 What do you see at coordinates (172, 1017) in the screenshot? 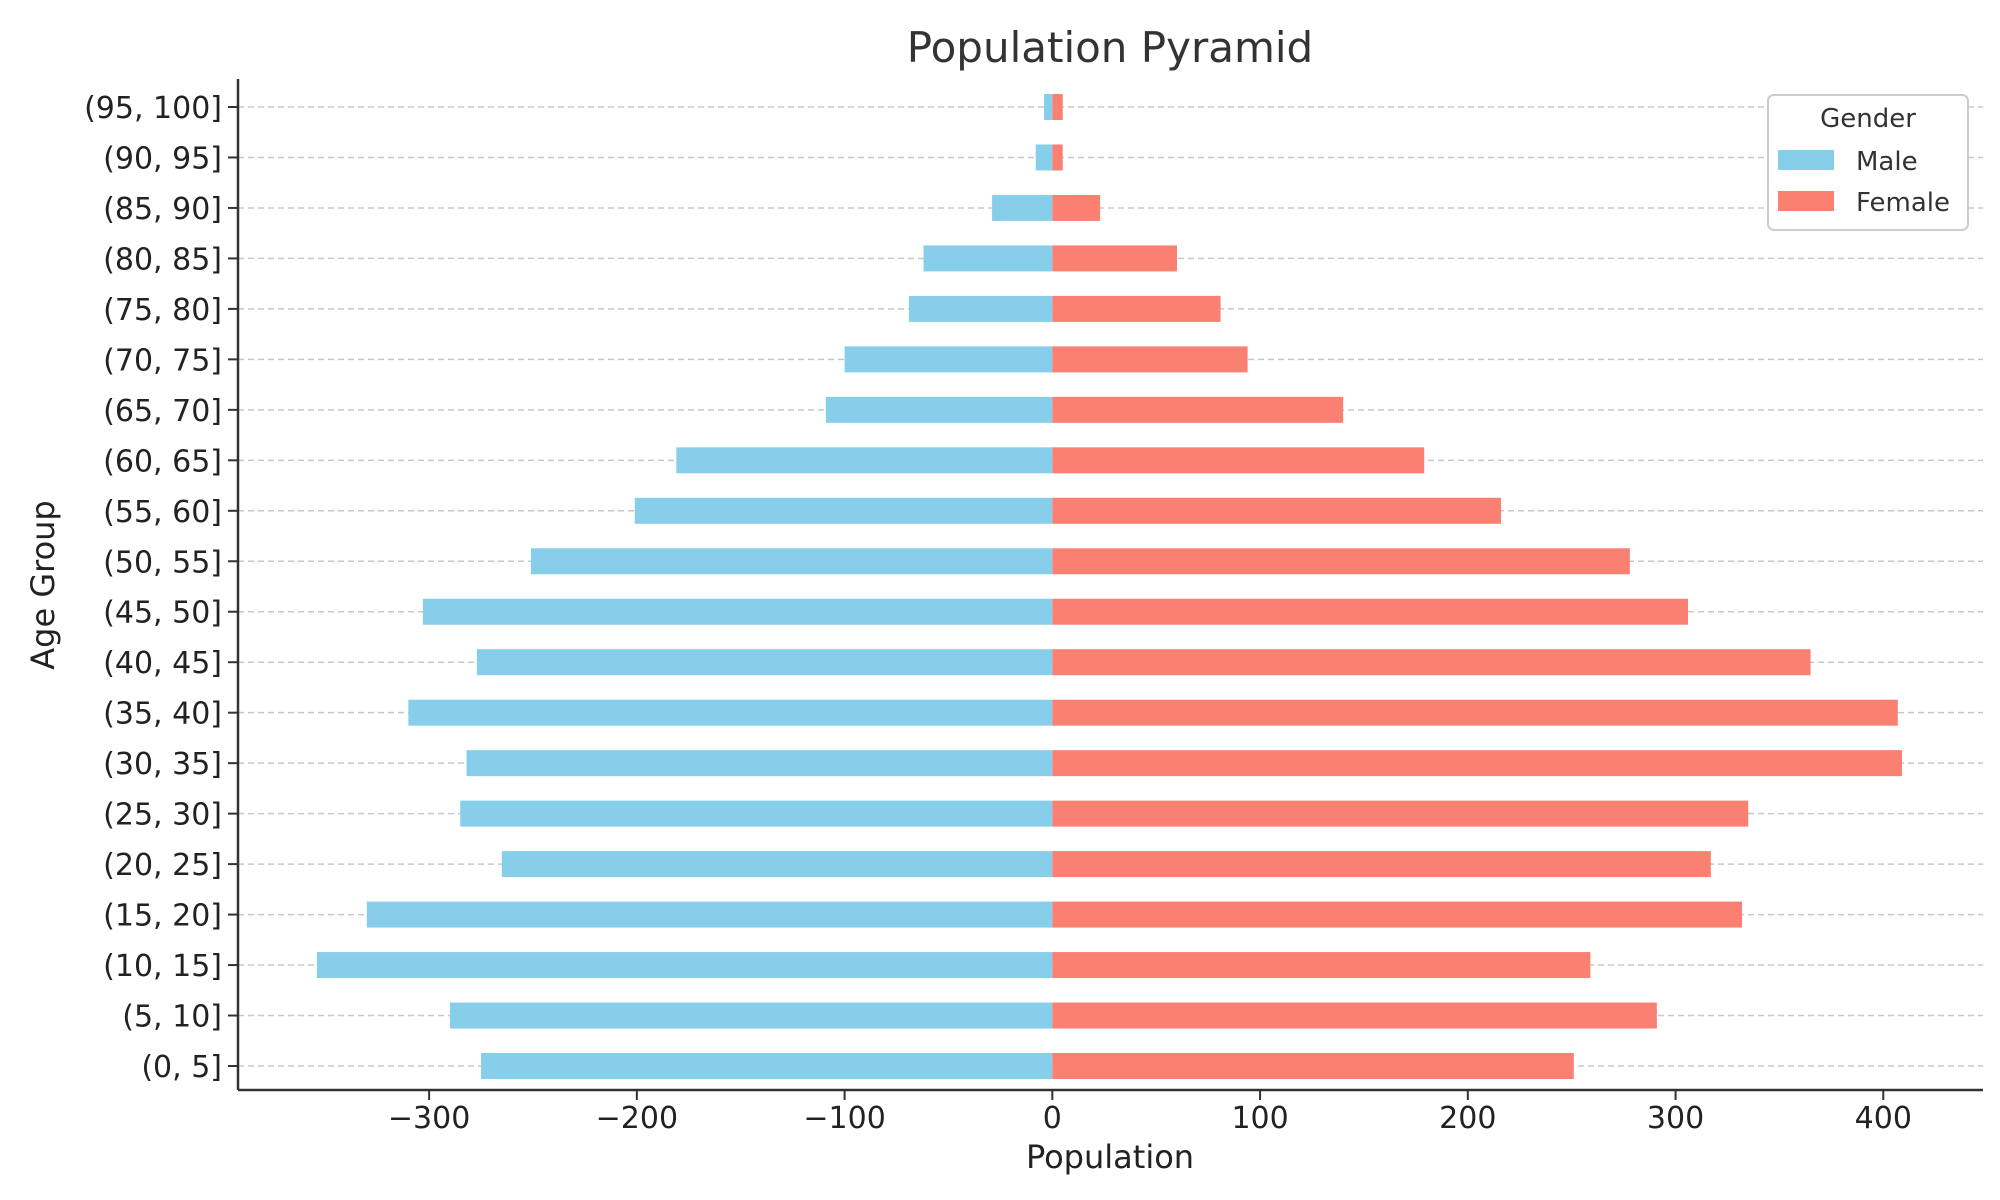
I see `y-tick-label: (5, 10]` at bounding box center [172, 1017].